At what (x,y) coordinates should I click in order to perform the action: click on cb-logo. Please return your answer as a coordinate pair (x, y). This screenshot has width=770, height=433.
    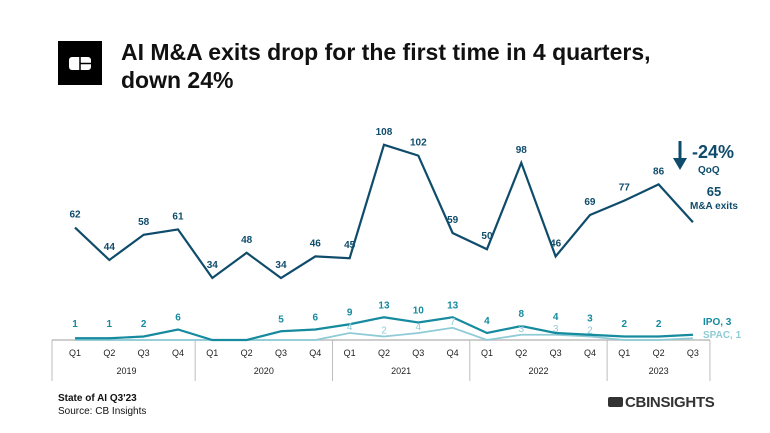
    Looking at the image, I should click on (80, 63).